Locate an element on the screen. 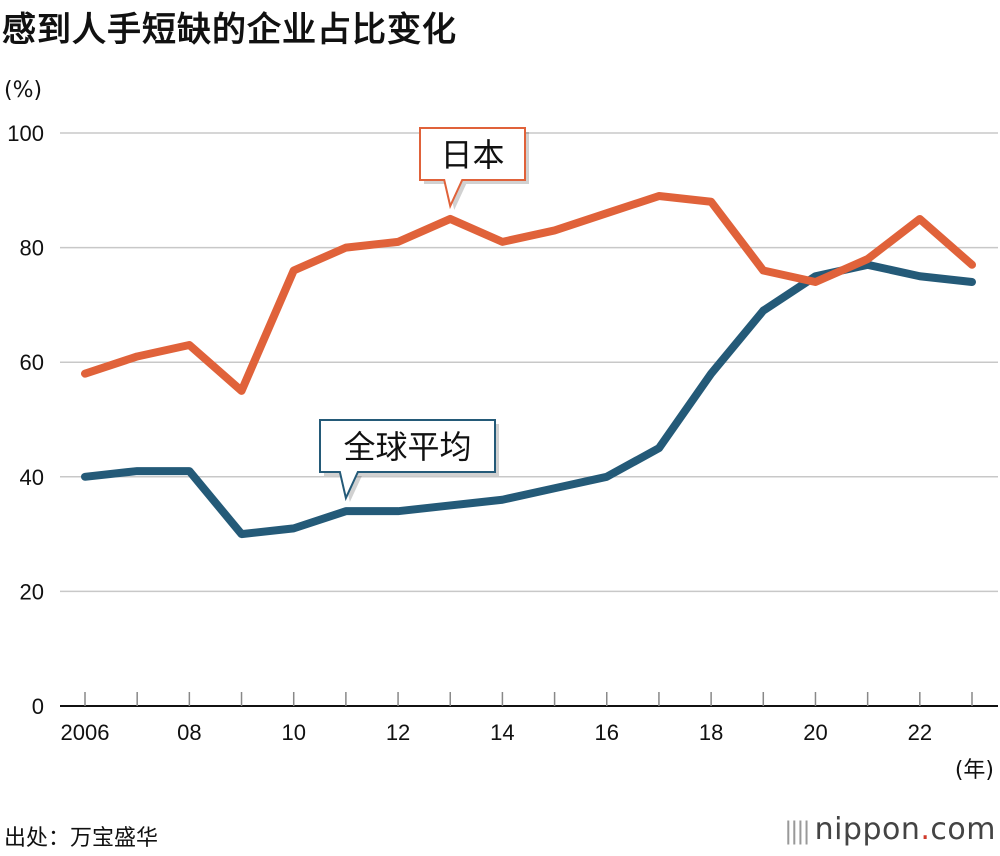 The height and width of the screenshot is (856, 1000). x-tick-label-2016: 16 is located at coordinates (607, 732).